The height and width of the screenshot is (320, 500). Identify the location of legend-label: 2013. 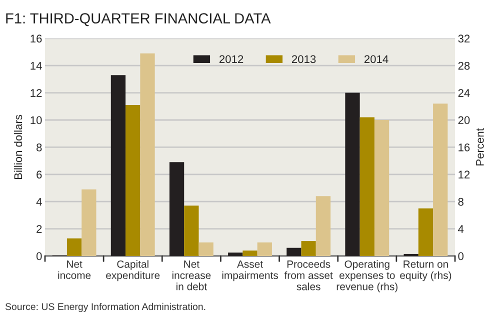
(304, 59).